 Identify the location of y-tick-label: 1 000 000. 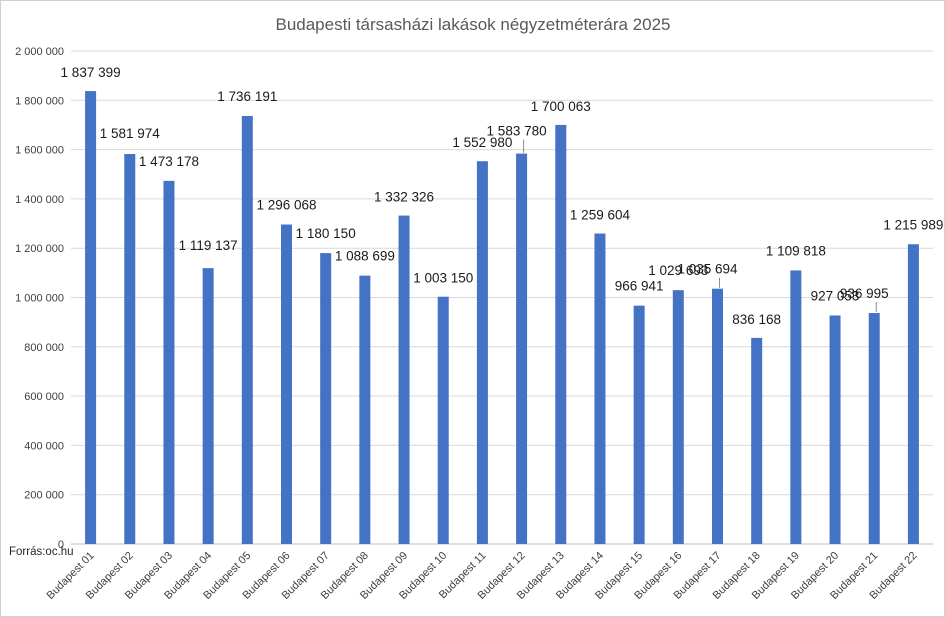
(39, 299).